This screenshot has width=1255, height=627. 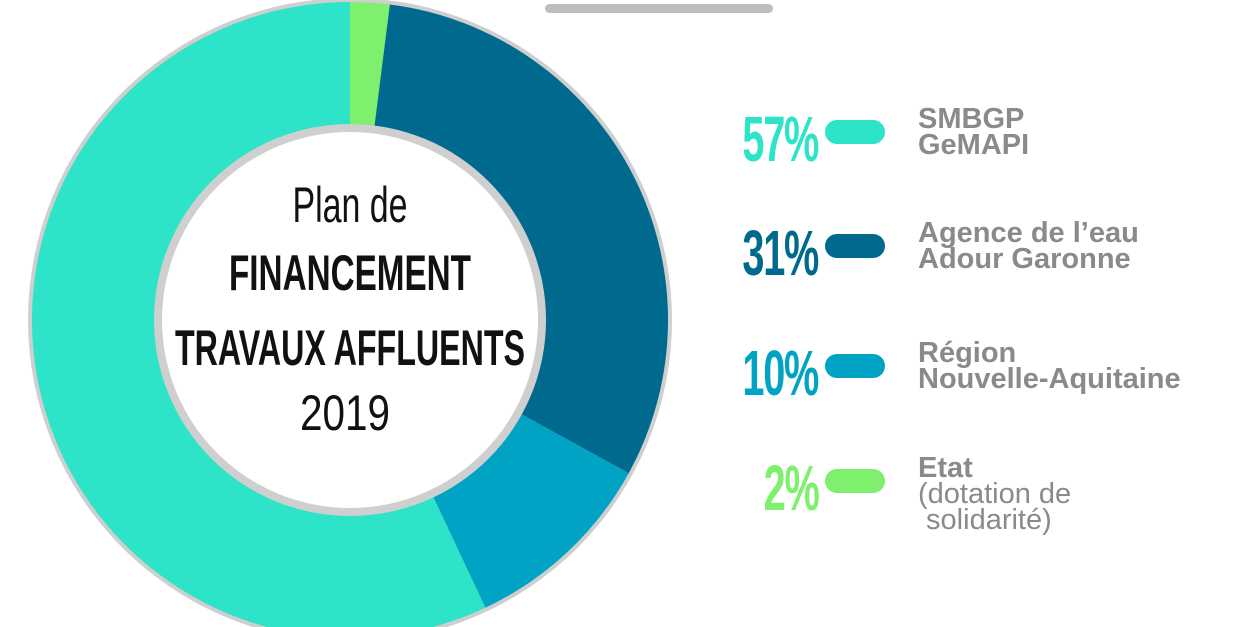 What do you see at coordinates (350, 205) in the screenshot?
I see `title-line: Plan de` at bounding box center [350, 205].